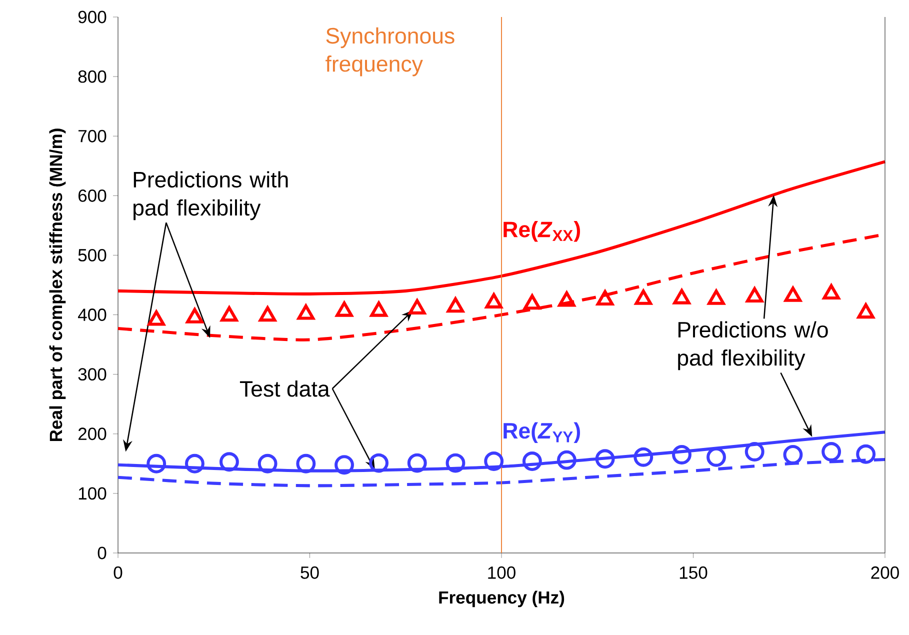 Image resolution: width=909 pixels, height=635 pixels. I want to click on ref-line-label: Synchronous frequency, so click(390, 51).